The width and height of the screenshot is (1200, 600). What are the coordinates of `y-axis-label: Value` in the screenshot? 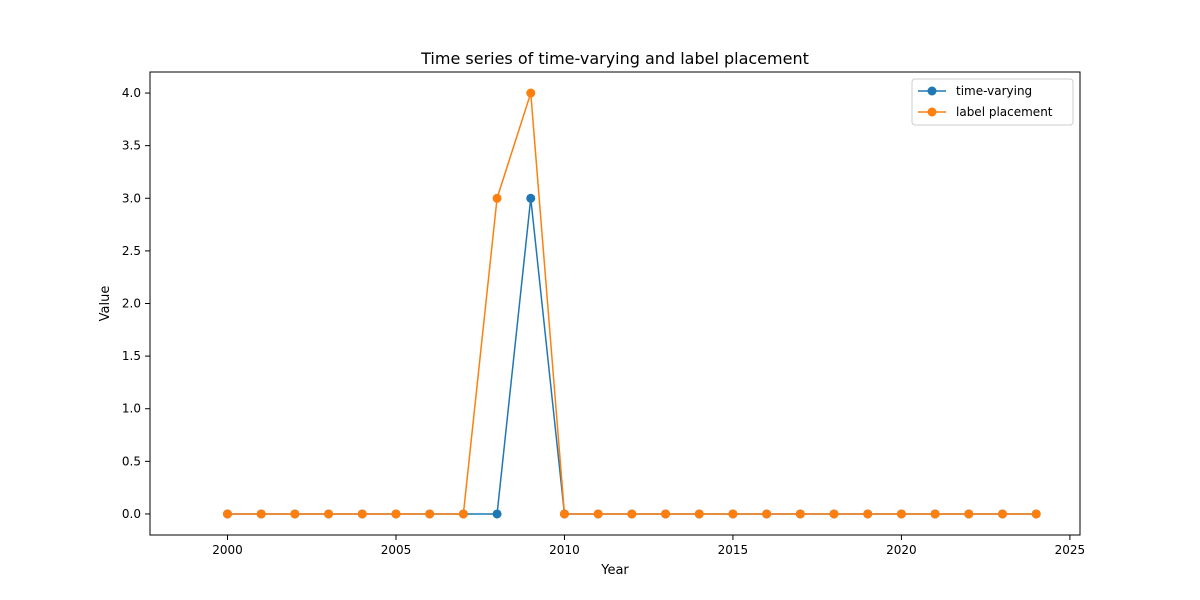 It's located at (105, 304).